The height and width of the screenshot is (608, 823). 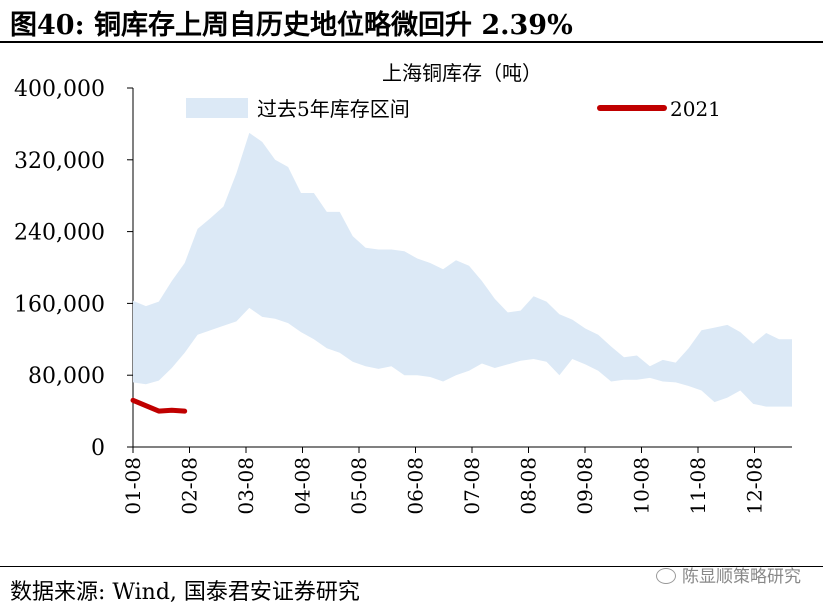 What do you see at coordinates (411, 42) in the screenshot?
I see `top-rule` at bounding box center [411, 42].